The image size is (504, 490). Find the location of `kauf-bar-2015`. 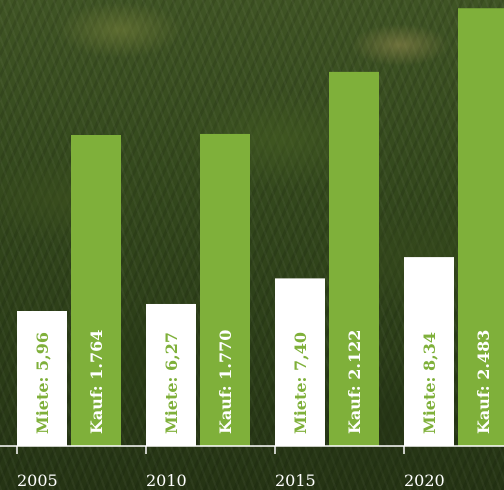

kauf-bar-2015 is located at coordinates (354, 259).